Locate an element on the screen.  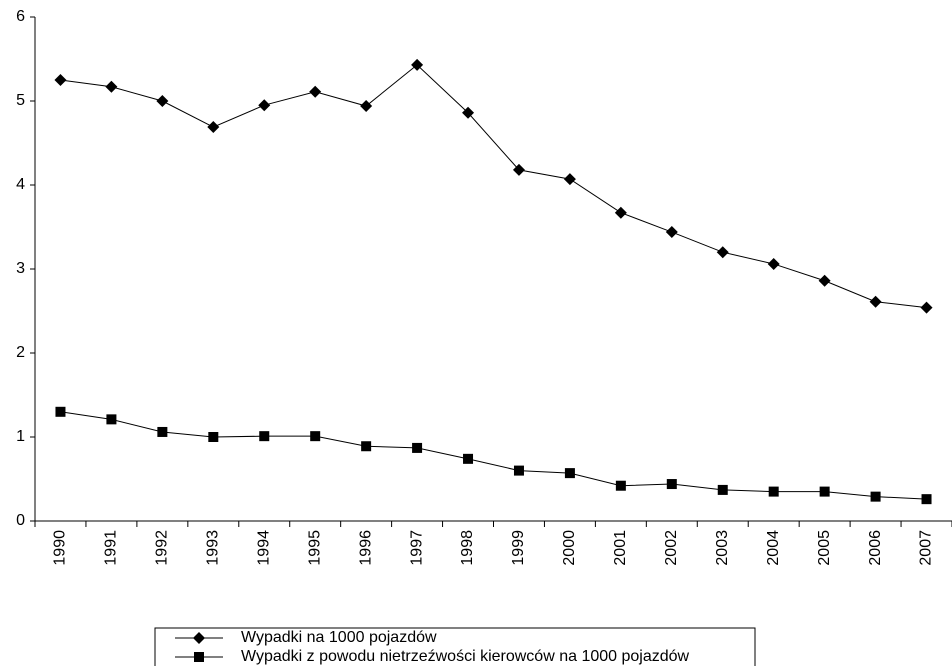
x-tick-label: 2007 is located at coordinates (926, 548).